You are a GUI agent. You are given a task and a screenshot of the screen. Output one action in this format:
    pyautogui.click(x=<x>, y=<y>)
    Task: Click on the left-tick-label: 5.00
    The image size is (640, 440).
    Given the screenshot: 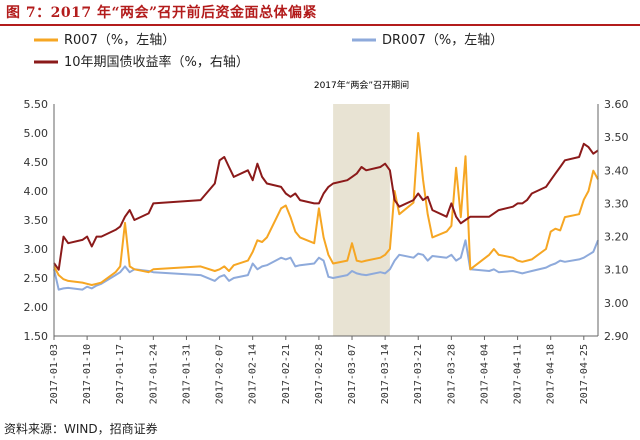 What is the action you would take?
    pyautogui.click(x=36, y=133)
    